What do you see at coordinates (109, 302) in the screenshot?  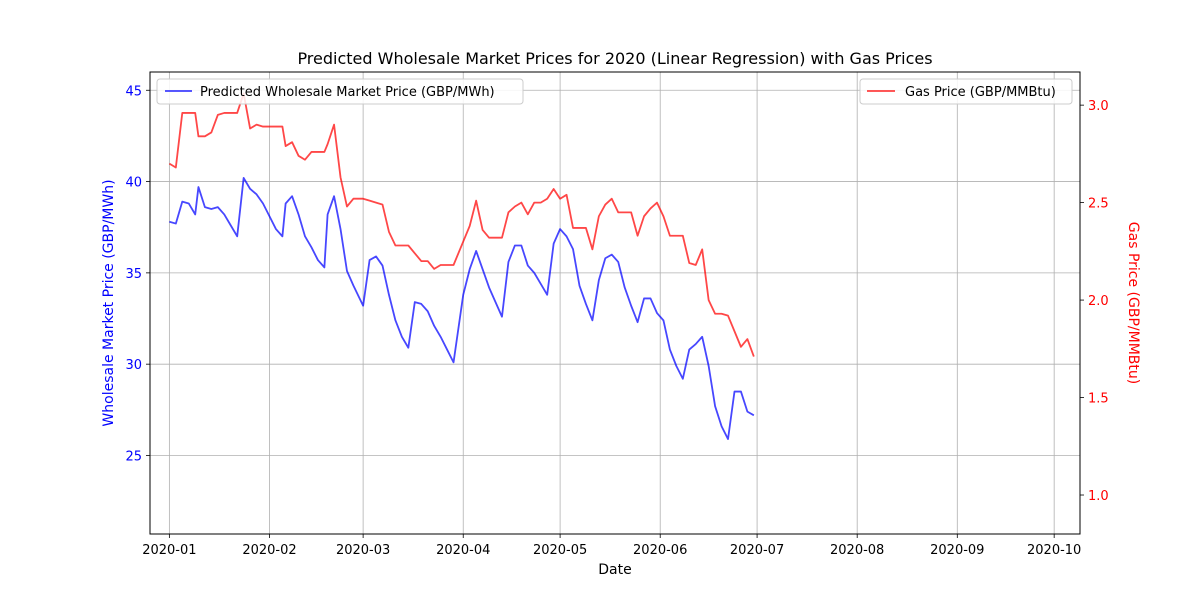 I see `y-axis-left-label: Wholesale Market Price (GBP/MWh)` at bounding box center [109, 302].